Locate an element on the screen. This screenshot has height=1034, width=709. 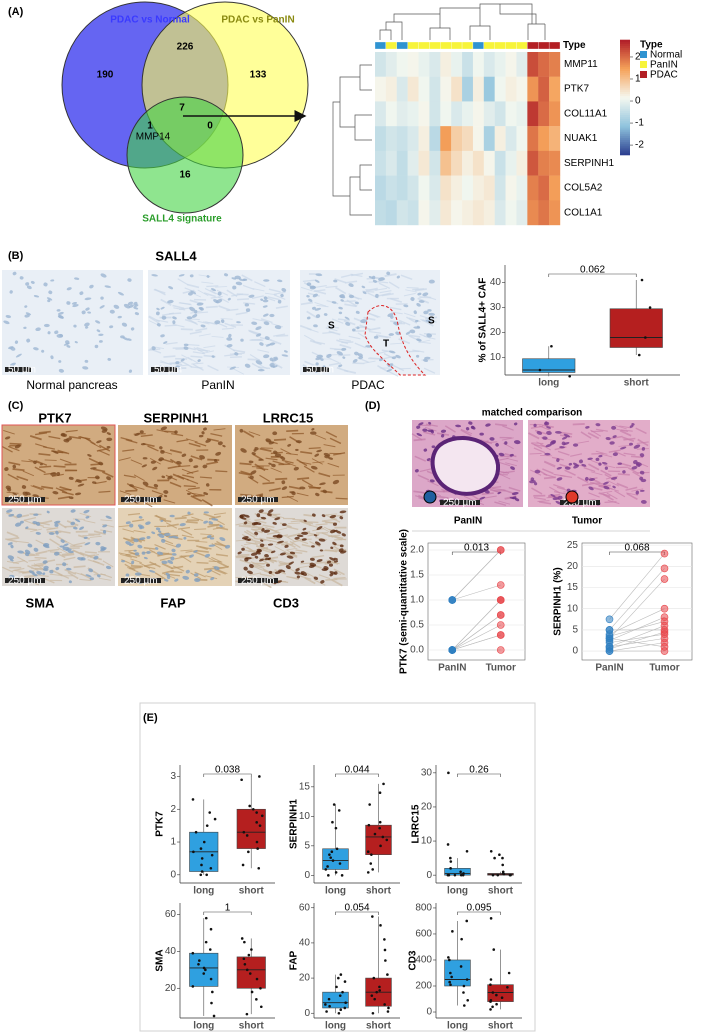
y-tick-label: 600 is located at coordinates (423, 934).